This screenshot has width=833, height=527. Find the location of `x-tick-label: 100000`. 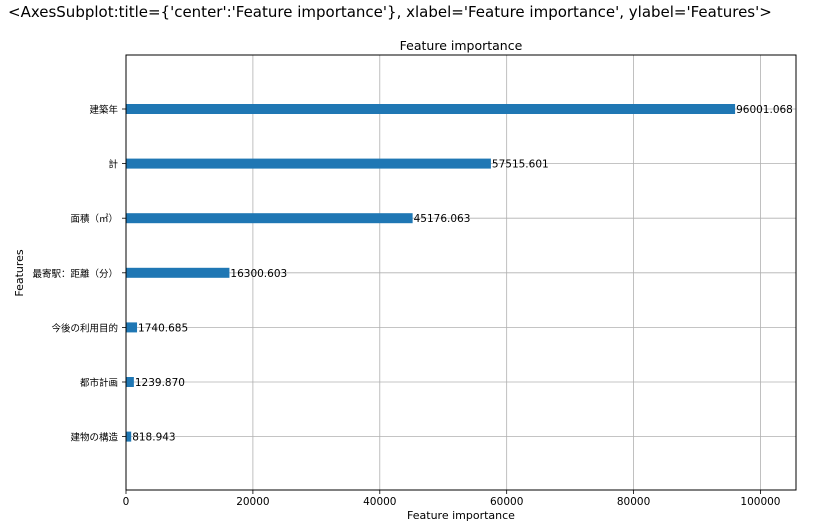

x-tick-label: 100000 is located at coordinates (760, 502).